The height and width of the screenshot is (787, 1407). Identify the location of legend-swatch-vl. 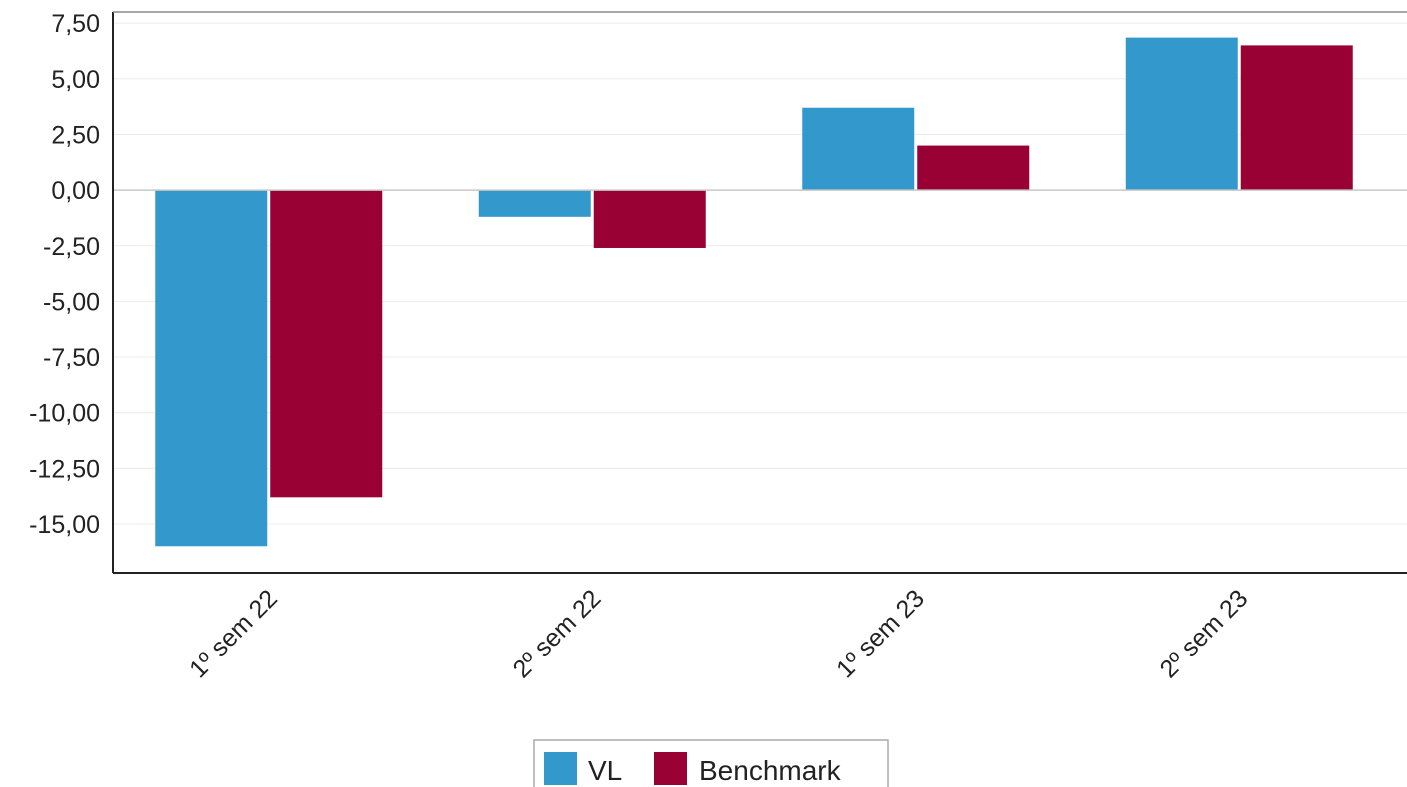
(560, 768).